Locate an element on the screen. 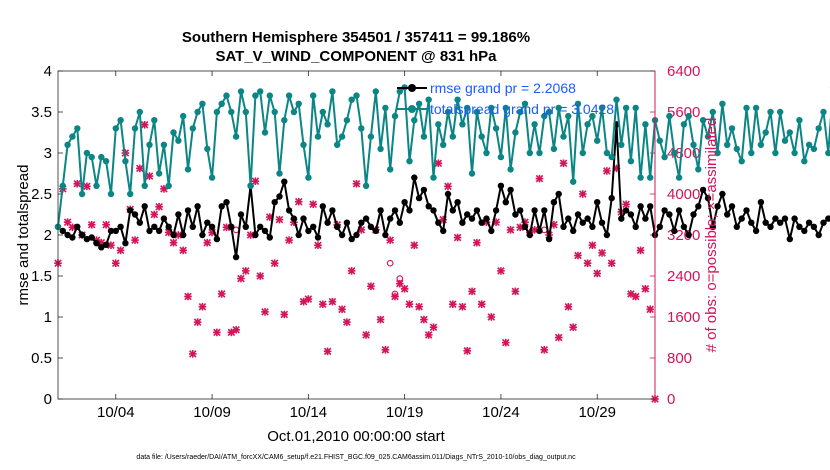 The image size is (830, 470). x-tick-label: 10/29 is located at coordinates (597, 412).